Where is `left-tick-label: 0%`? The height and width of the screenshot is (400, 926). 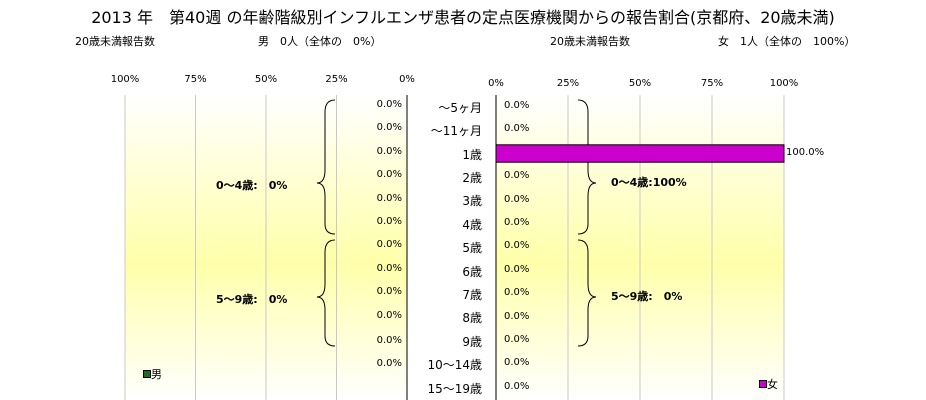
left-tick-label: 0% is located at coordinates (407, 79).